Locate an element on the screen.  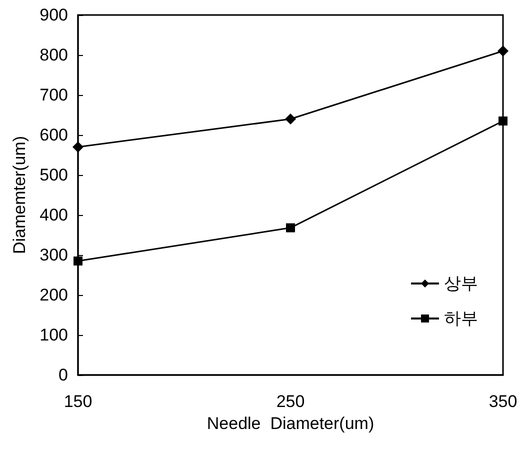
y-tick-label: 800 is located at coordinates (54, 55).